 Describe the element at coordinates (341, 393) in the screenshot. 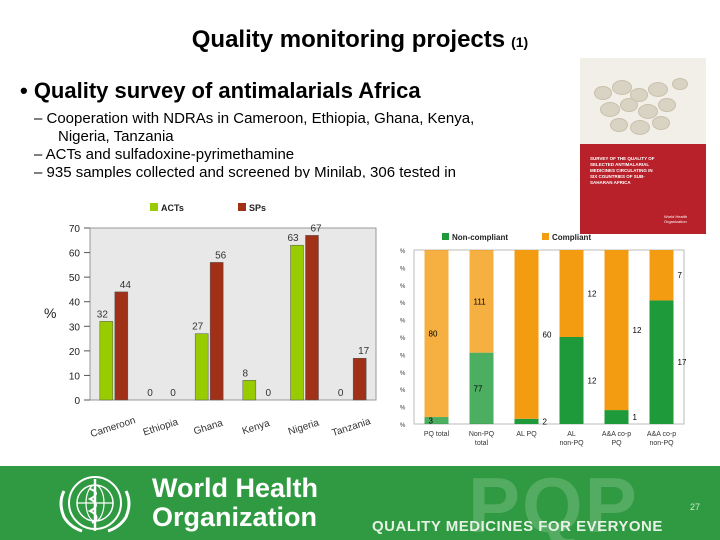

I see `data-label-acts: 0` at that location.